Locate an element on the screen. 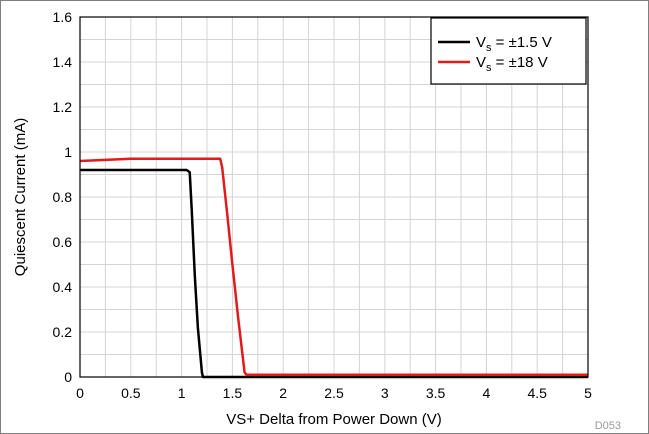  legend-label-1: Vs = ±1.5 V is located at coordinates (514, 44).